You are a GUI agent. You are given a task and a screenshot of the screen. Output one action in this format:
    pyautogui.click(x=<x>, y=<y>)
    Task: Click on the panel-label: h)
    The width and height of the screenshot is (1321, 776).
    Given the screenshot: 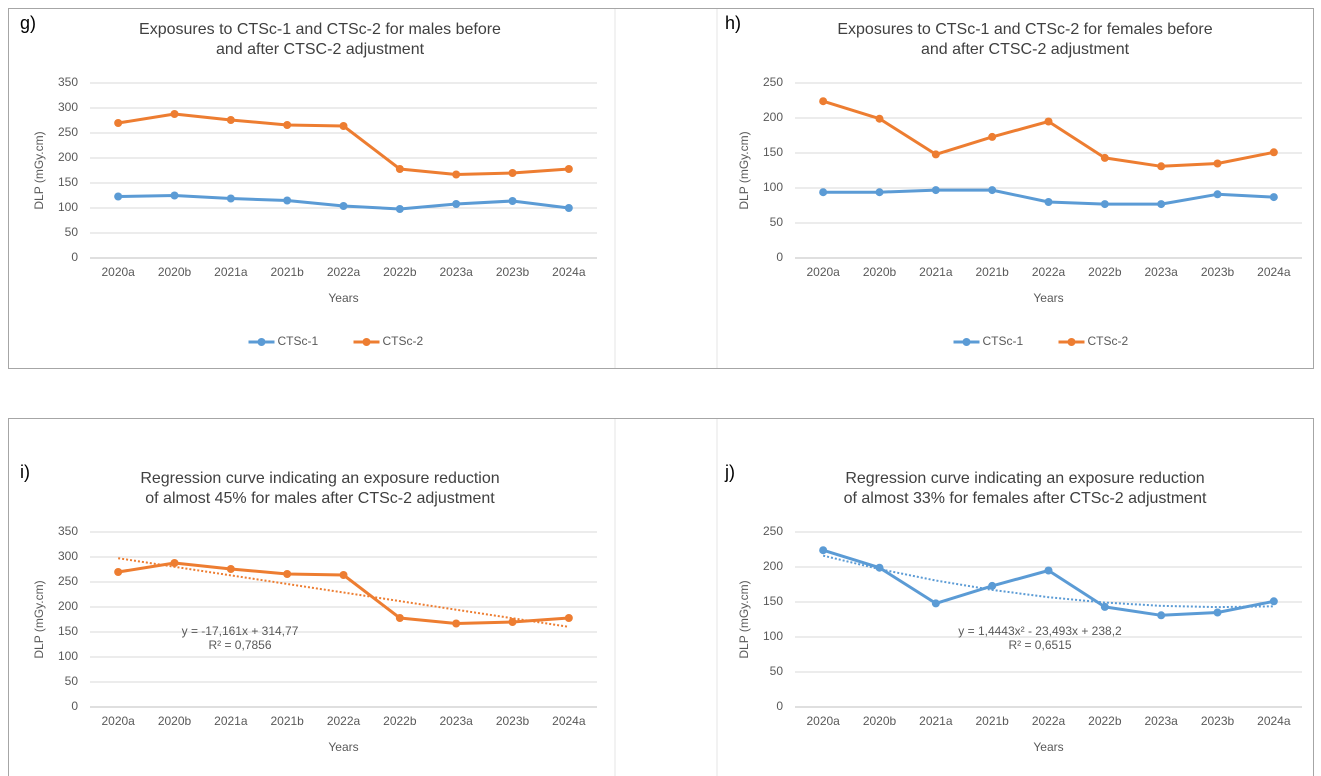 What is the action you would take?
    pyautogui.click(x=733, y=23)
    